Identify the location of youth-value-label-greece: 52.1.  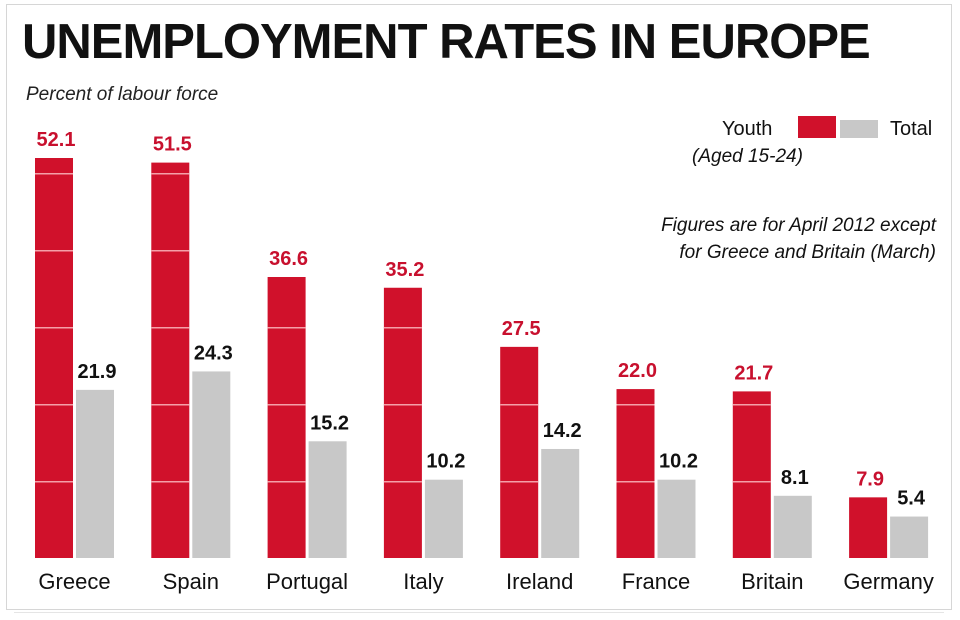
(56, 140).